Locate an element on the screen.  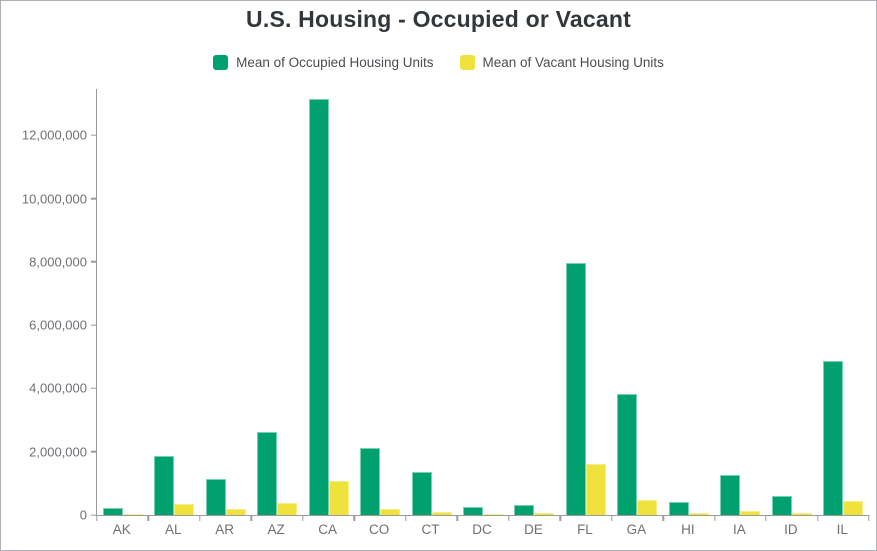
x-label-ak: AK is located at coordinates (121, 529).